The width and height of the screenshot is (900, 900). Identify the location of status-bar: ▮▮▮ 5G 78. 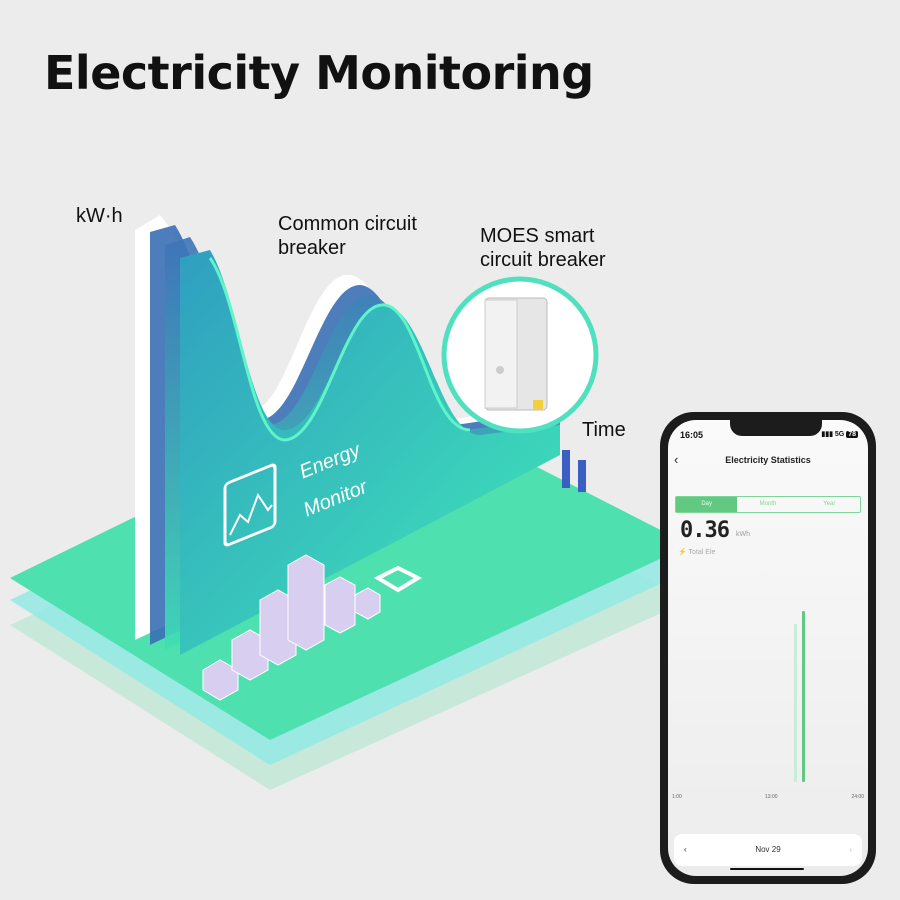
(839, 434).